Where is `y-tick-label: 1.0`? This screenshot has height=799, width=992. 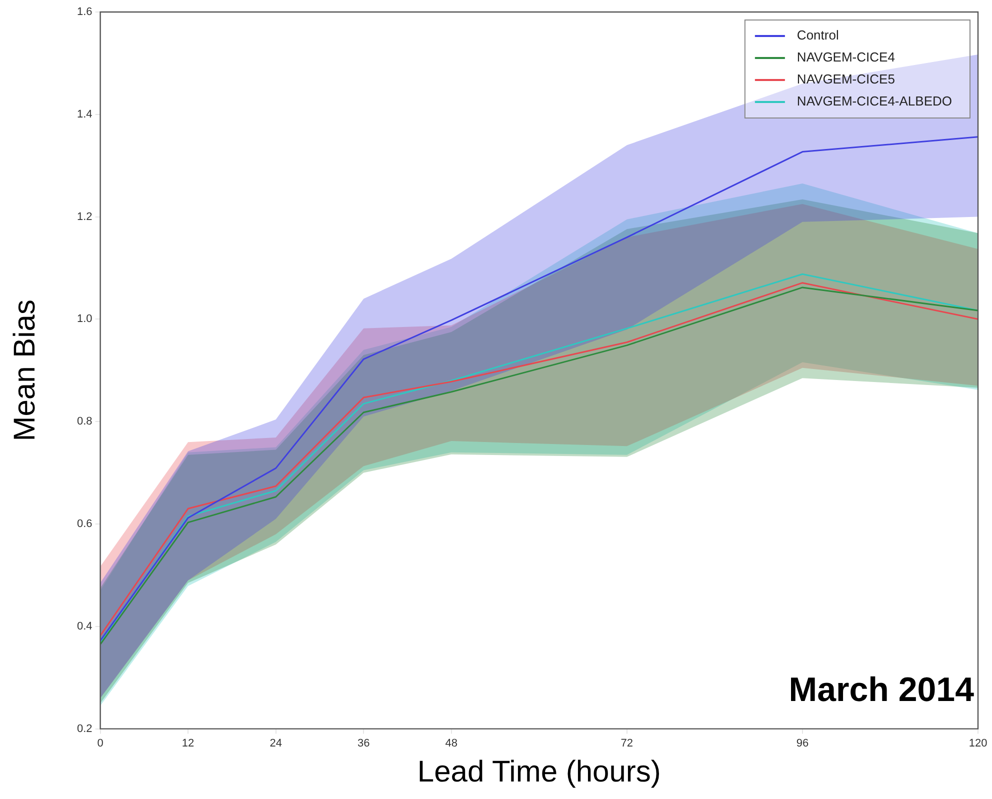 y-tick-label: 1.0 is located at coordinates (84, 319).